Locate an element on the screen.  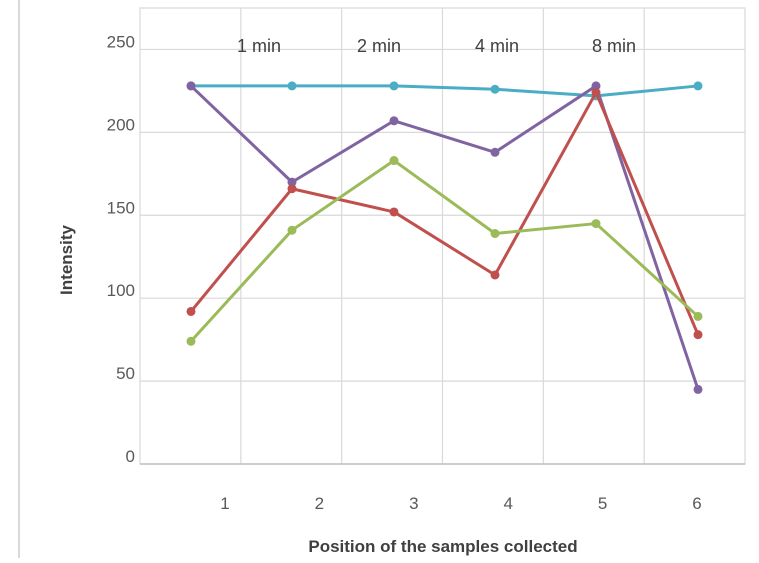
x-tick-label: 5 is located at coordinates (602, 503).